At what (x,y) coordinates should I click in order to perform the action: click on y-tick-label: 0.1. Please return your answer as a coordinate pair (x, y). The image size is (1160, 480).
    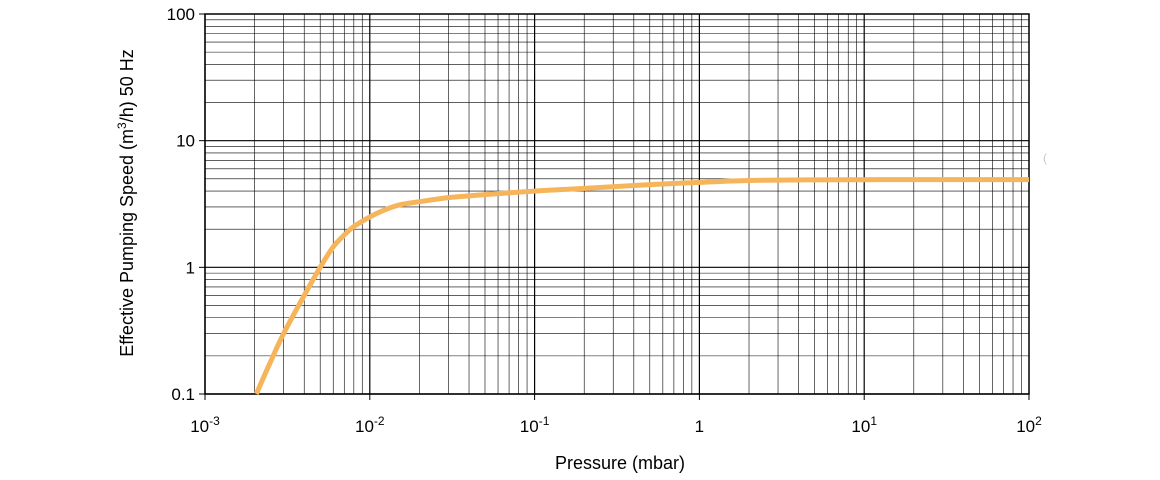
    Looking at the image, I should click on (183, 394).